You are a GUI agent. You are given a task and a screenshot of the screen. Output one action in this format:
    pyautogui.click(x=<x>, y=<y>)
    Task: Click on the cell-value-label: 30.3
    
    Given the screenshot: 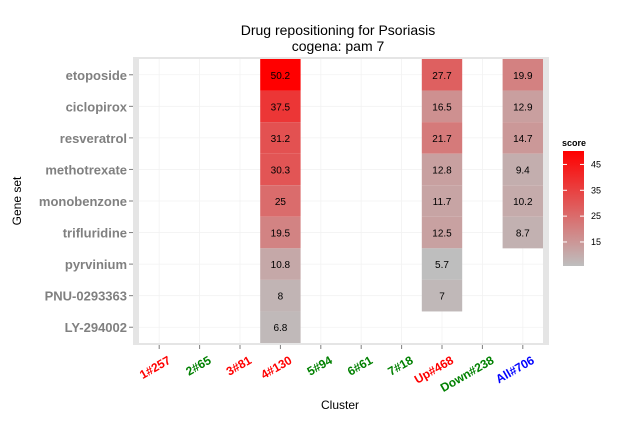 What is the action you would take?
    pyautogui.click(x=281, y=170)
    